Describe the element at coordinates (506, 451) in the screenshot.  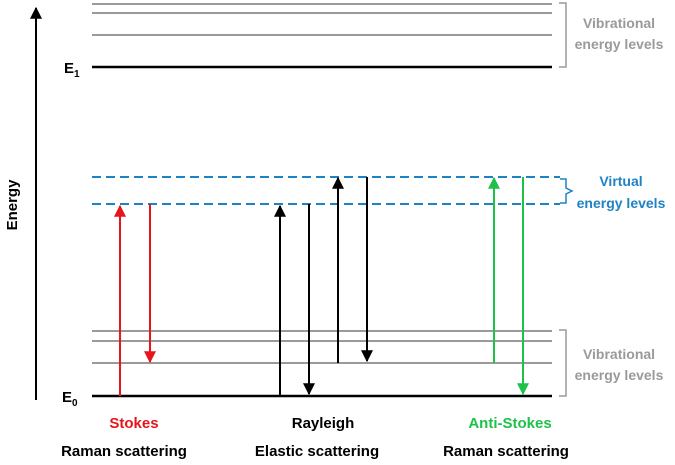
I see `anti-stokes-subtitle: Raman scattering` at that location.